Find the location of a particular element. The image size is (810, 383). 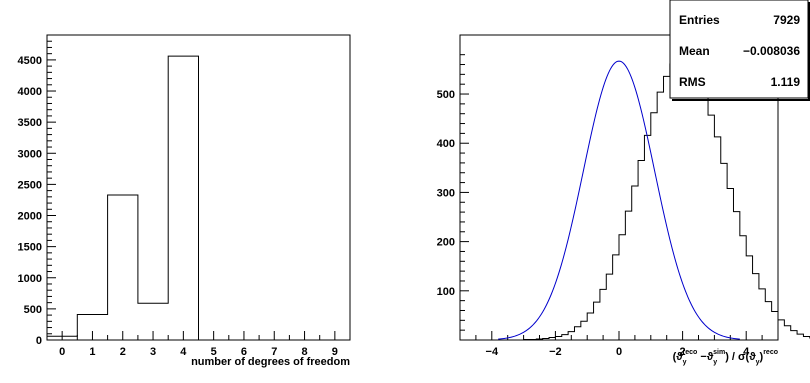

x-axis-title: (ϑyreco −ϑysim) / σ(ϑy)reco is located at coordinates (725, 357).